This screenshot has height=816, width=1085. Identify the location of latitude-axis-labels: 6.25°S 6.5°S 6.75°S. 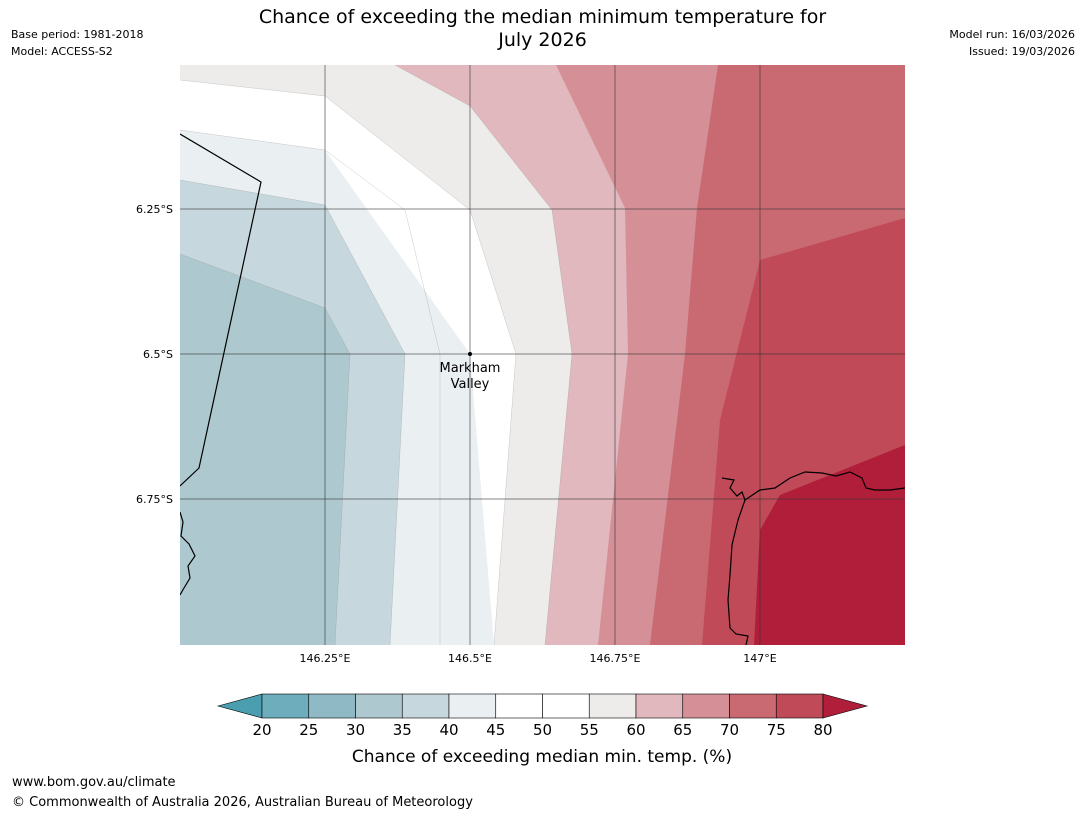
(154, 354).